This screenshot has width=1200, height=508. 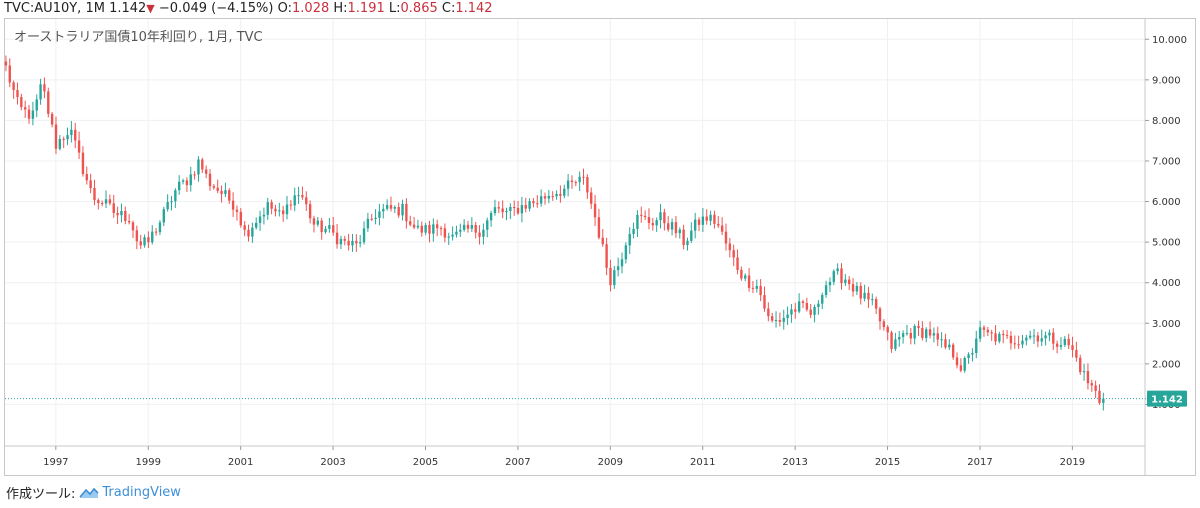 What do you see at coordinates (130, 492) in the screenshot?
I see `tradingview-link: TradingView` at bounding box center [130, 492].